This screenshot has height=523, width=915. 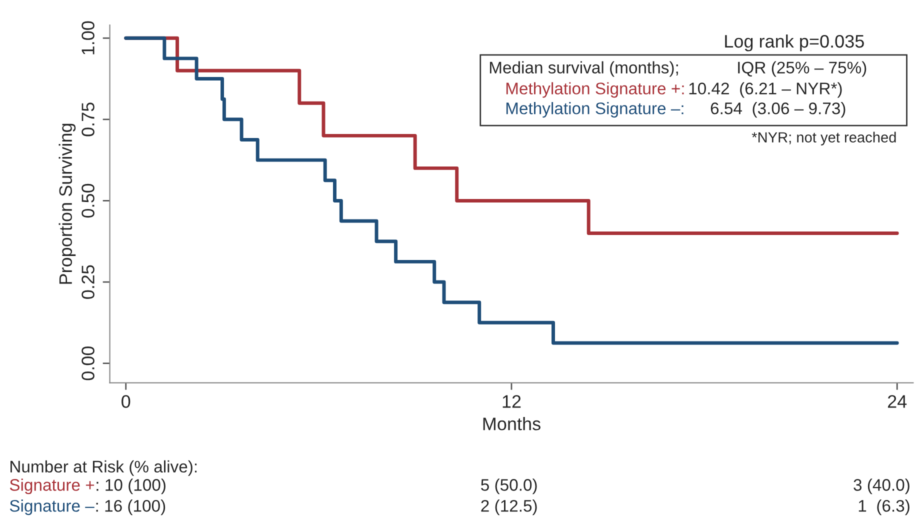 I want to click on x-tick-label: 24, so click(x=897, y=401).